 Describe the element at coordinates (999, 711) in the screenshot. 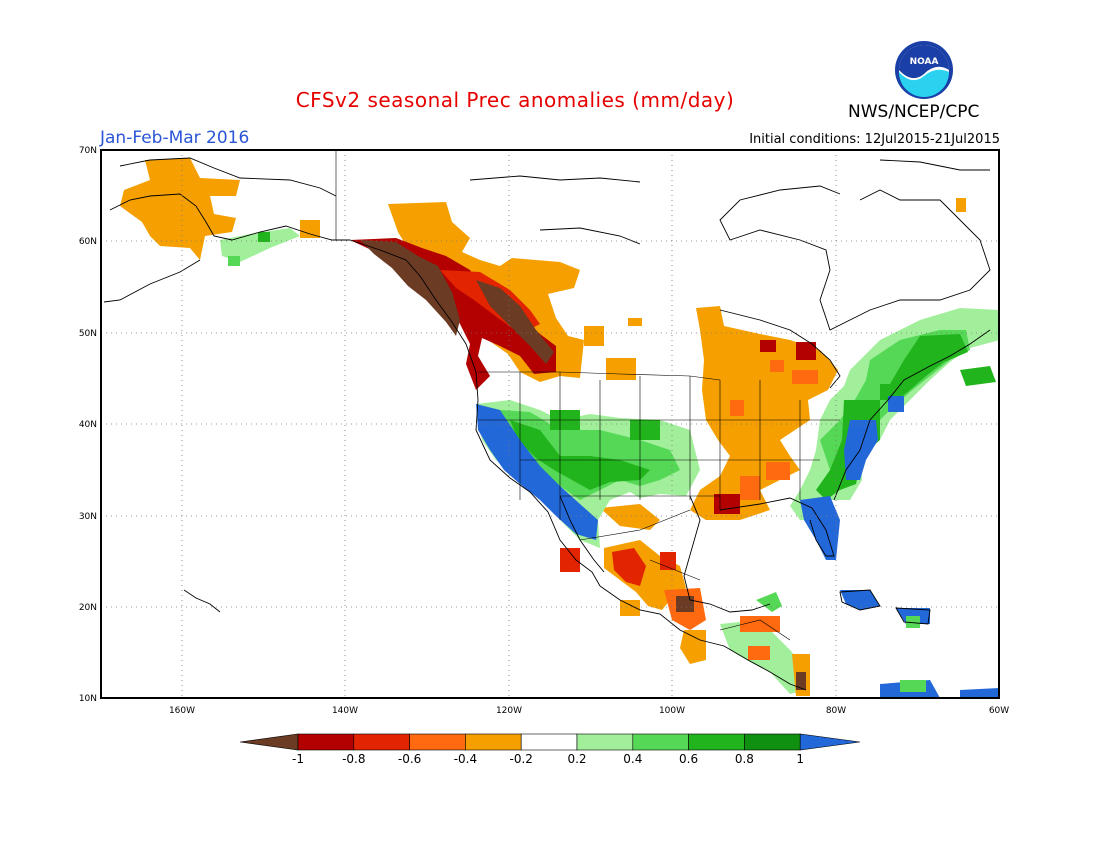

I see `lon-label: 60W` at that location.